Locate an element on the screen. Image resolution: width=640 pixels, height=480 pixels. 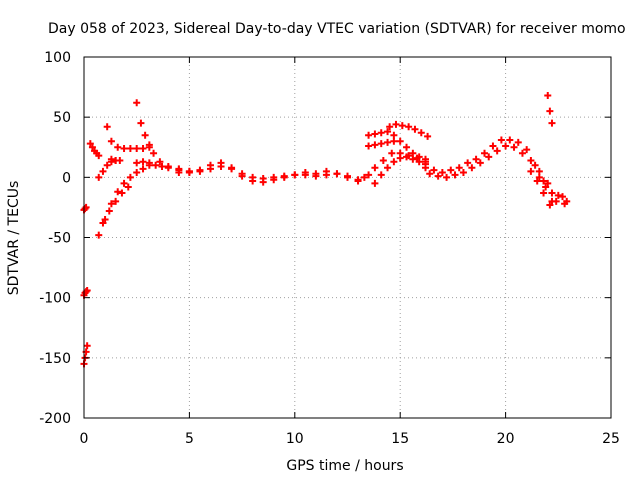
y-tick-label: 50 is located at coordinates (62, 118).